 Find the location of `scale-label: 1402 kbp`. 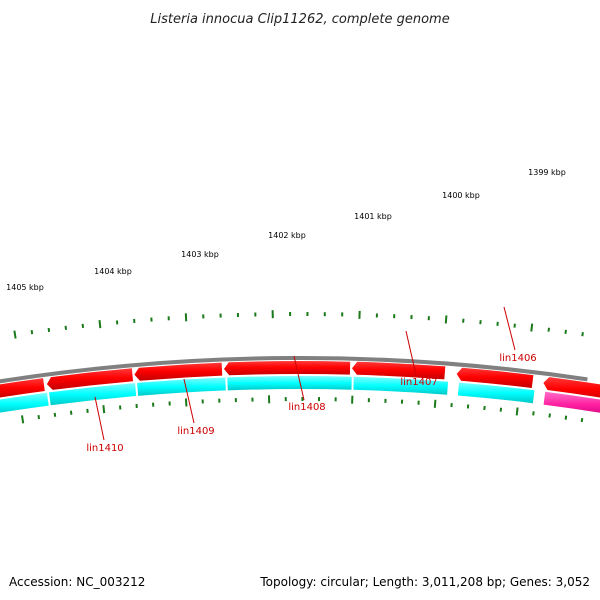

scale-label: 1402 kbp is located at coordinates (287, 235).